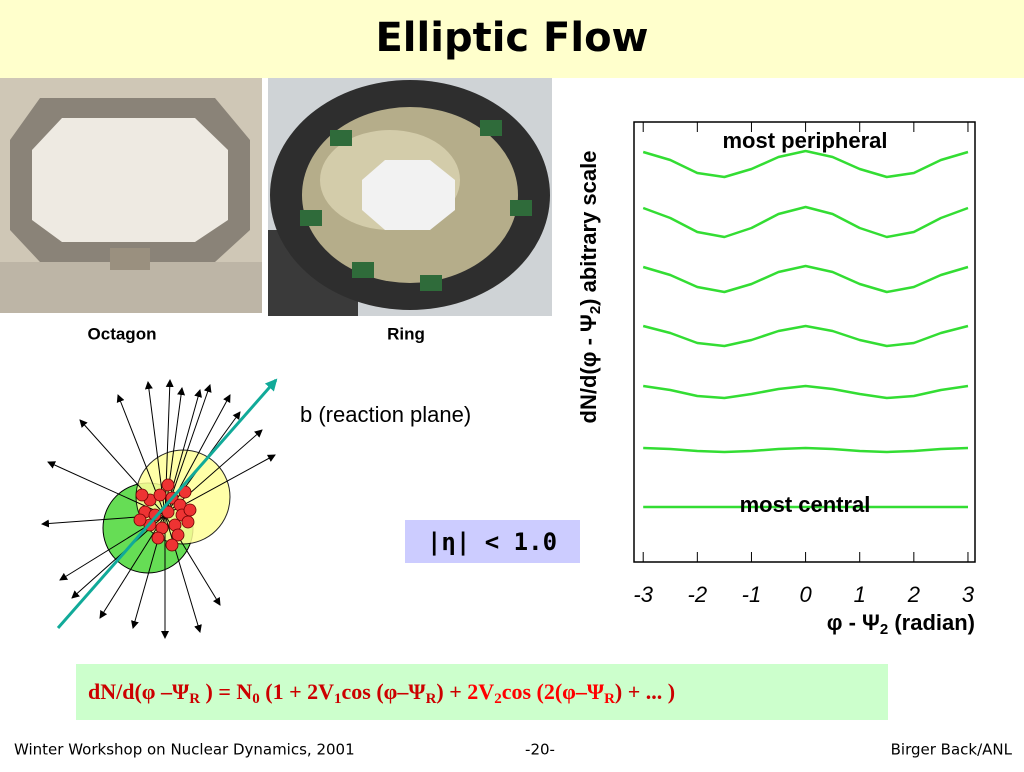  Describe the element at coordinates (804, 140) in the screenshot. I see `annotation: most peripheral` at that location.